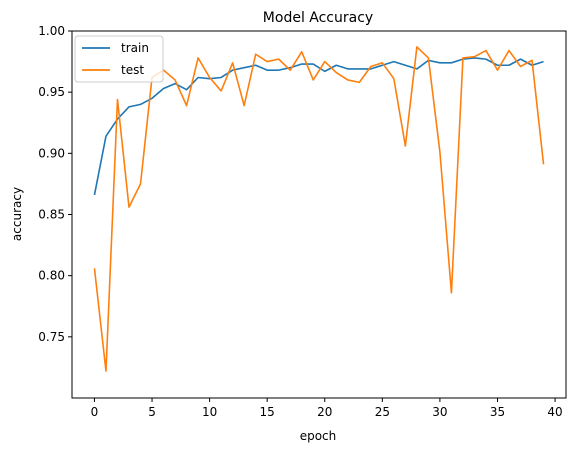 The image size is (576, 453). Describe the element at coordinates (152, 412) in the screenshot. I see `x-tick-label: 5` at that location.